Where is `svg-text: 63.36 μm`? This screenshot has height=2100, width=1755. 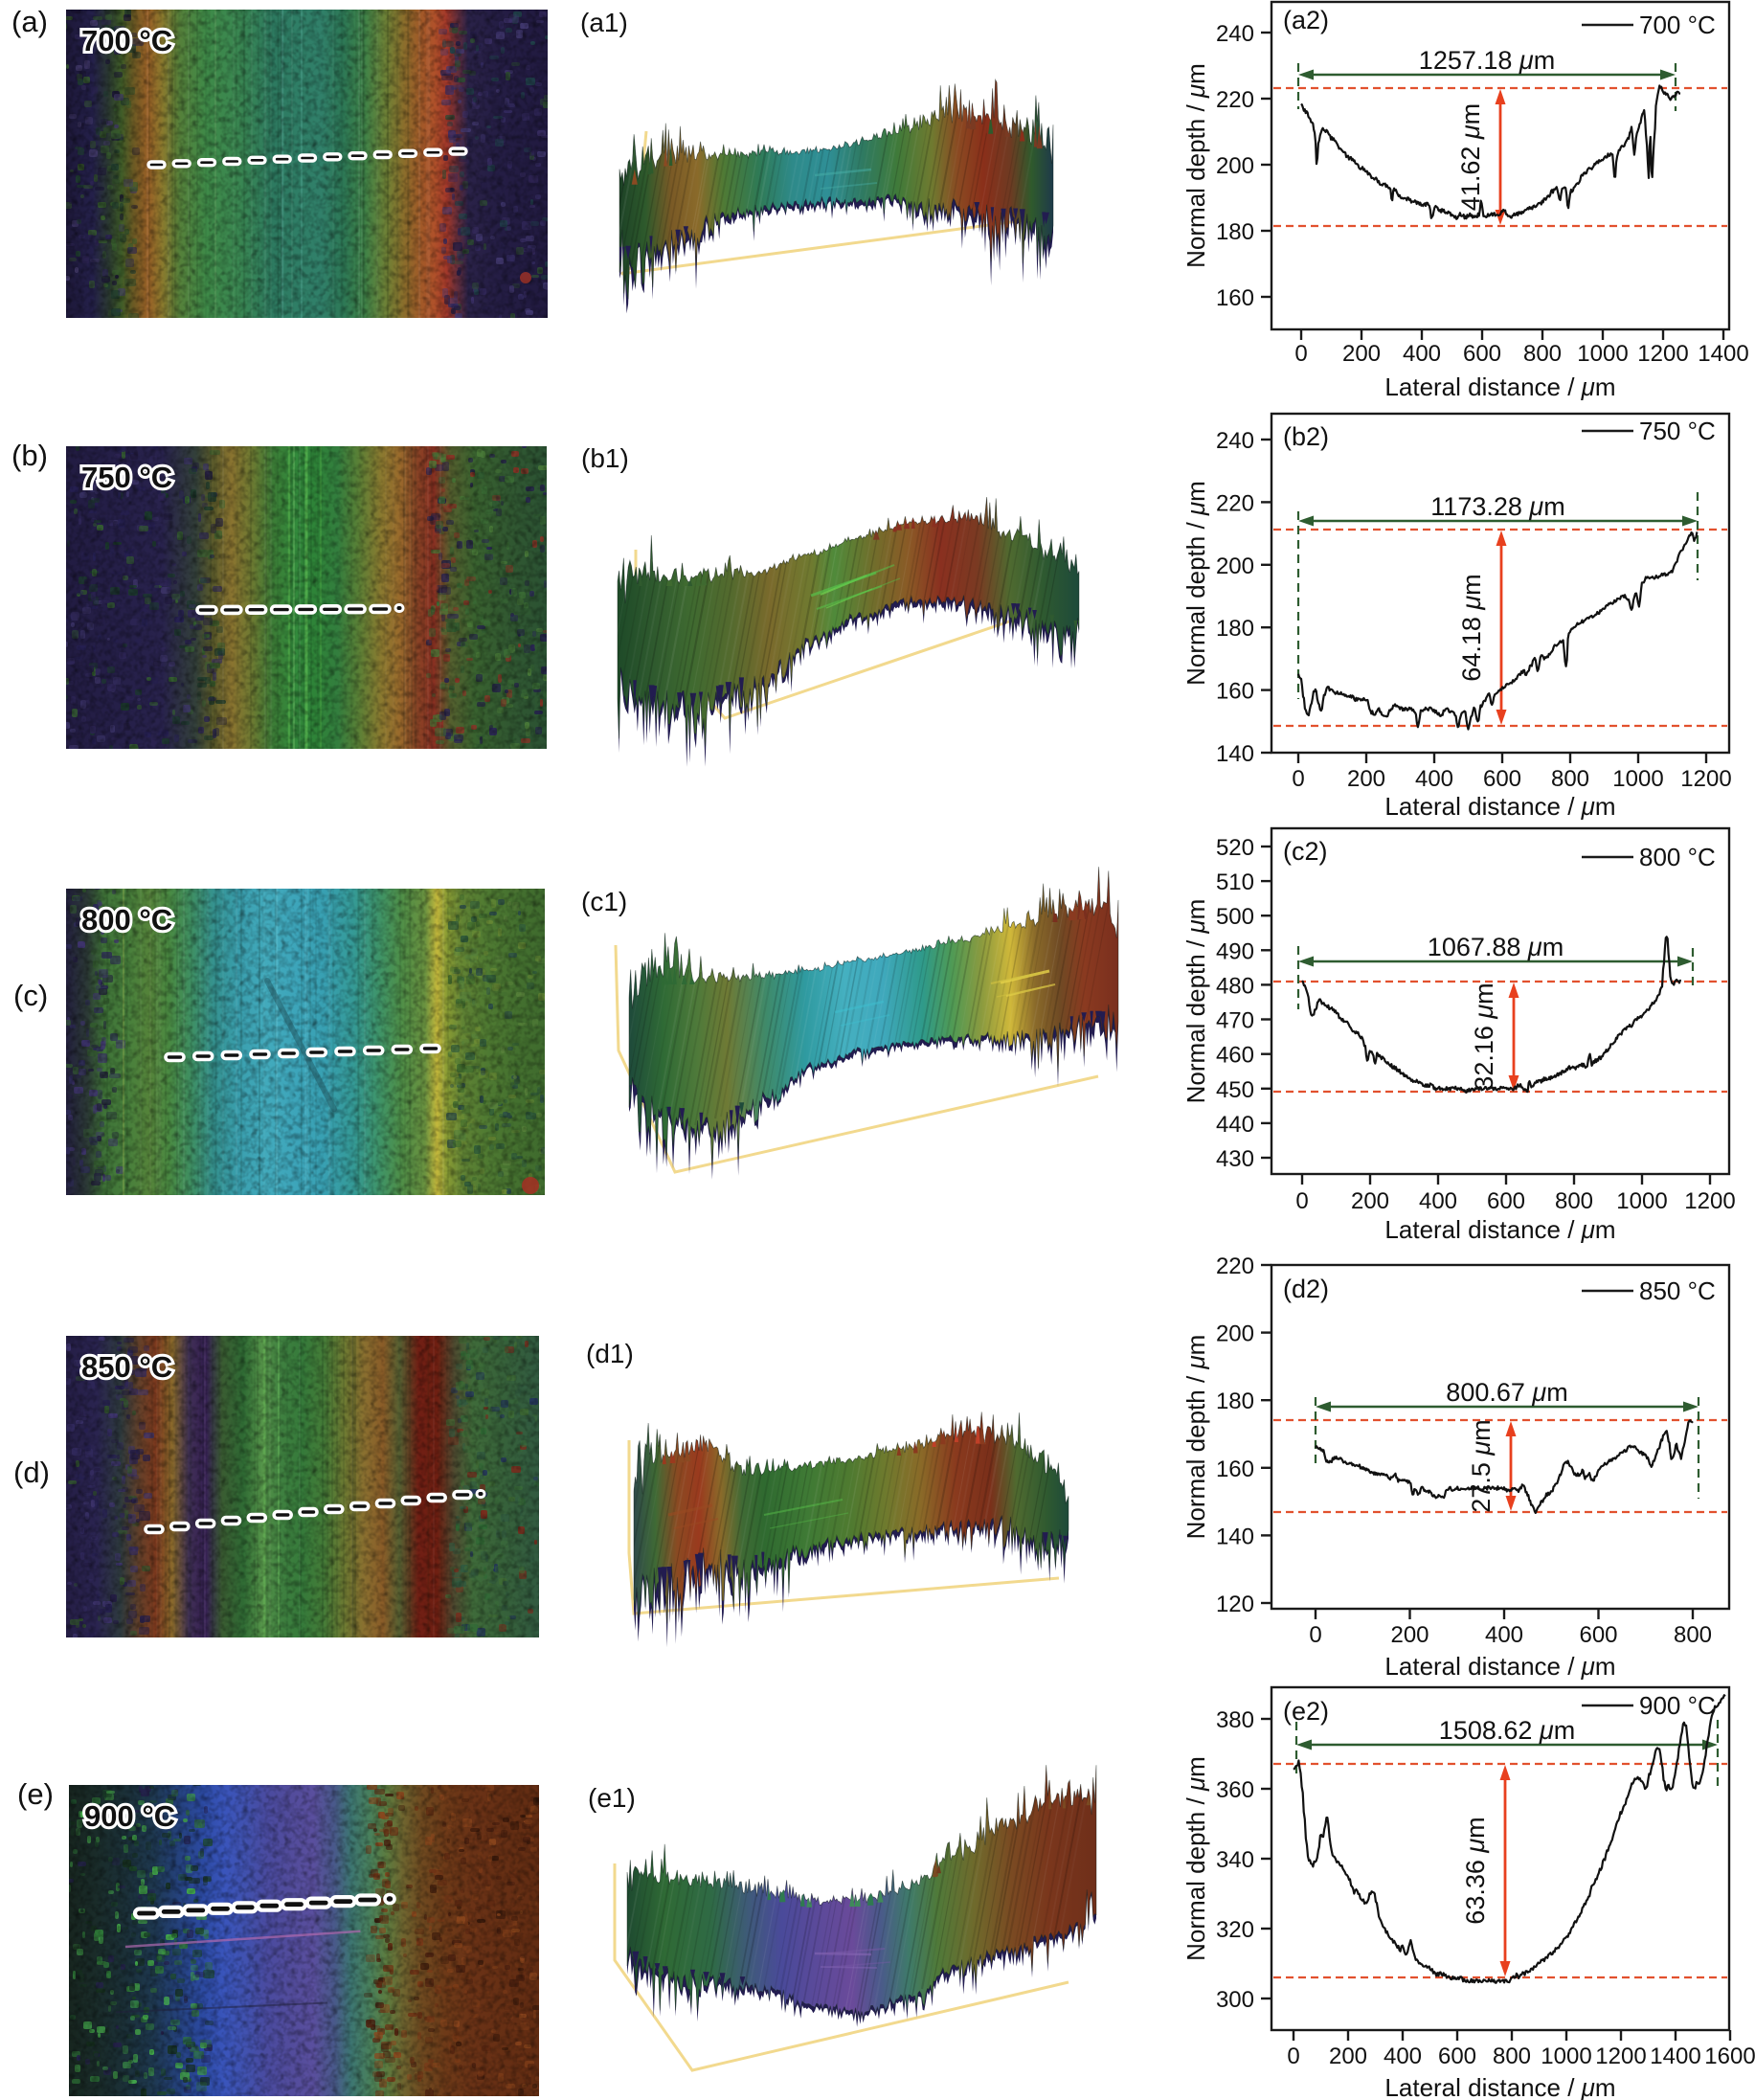 svg-text: 63.36 μm is located at coordinates (1475, 1870).